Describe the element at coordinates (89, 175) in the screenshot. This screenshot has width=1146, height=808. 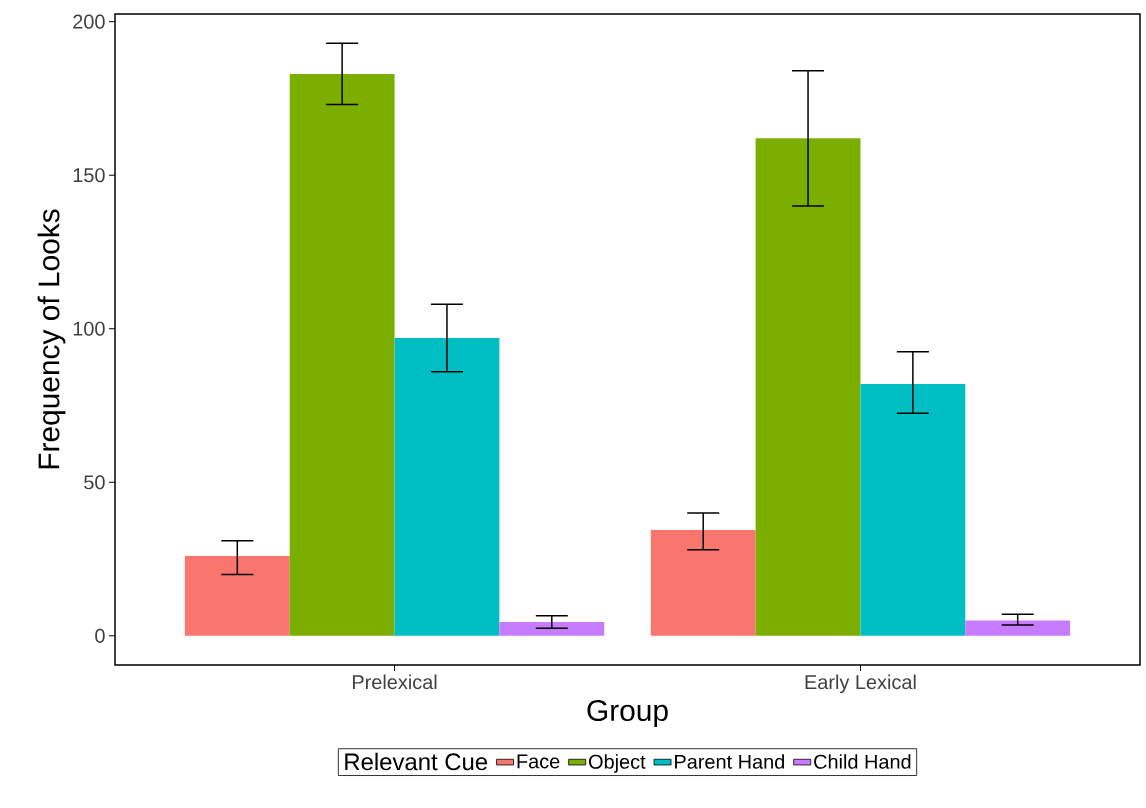
I see `y-tick-label: 150` at that location.